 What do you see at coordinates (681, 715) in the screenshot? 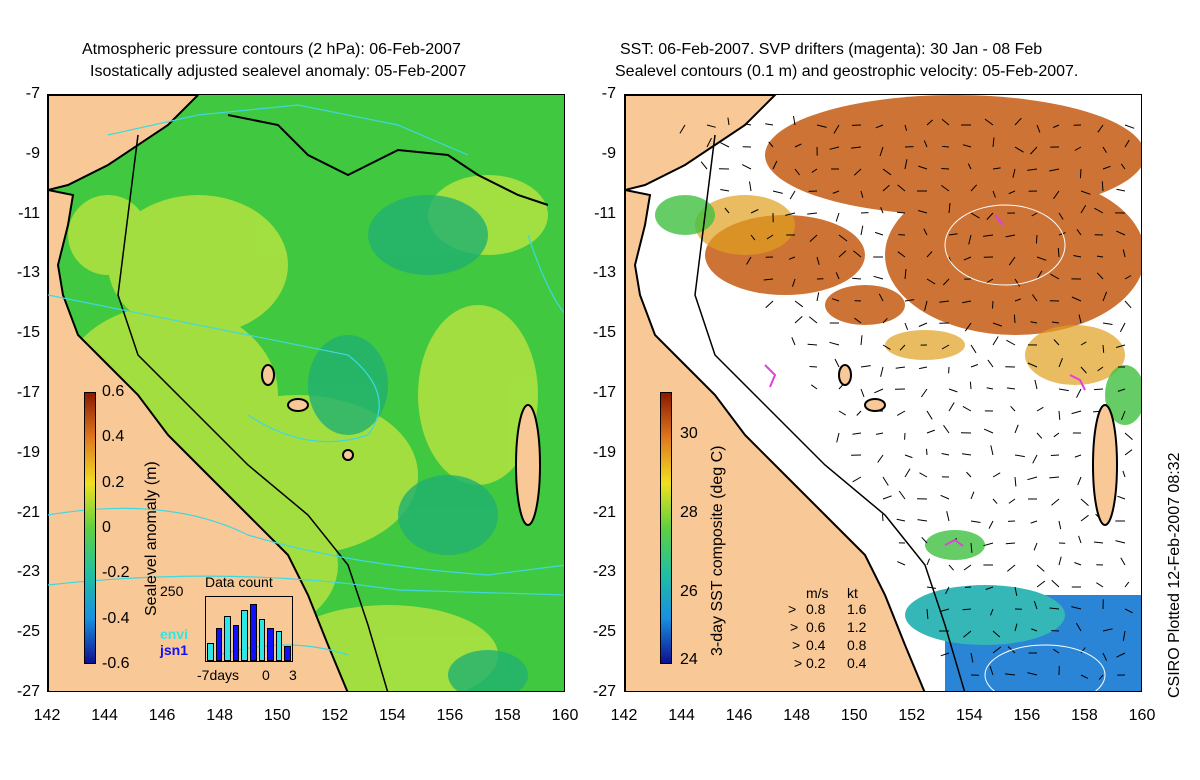
I see `x-tick-label: 144` at bounding box center [681, 715].